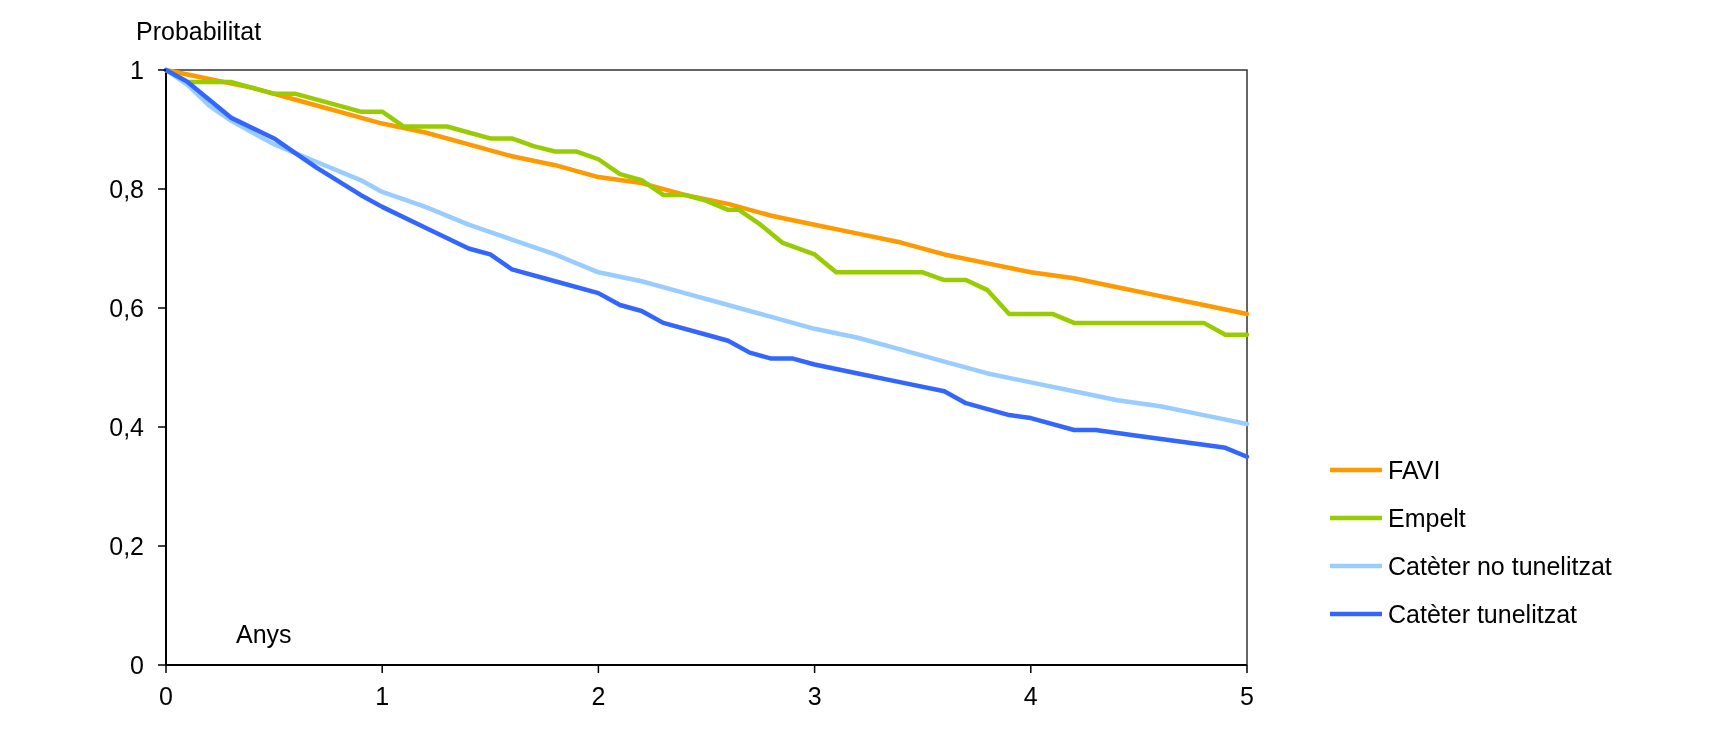  Describe the element at coordinates (382, 696) in the screenshot. I see `x-tick-label: 1` at that location.